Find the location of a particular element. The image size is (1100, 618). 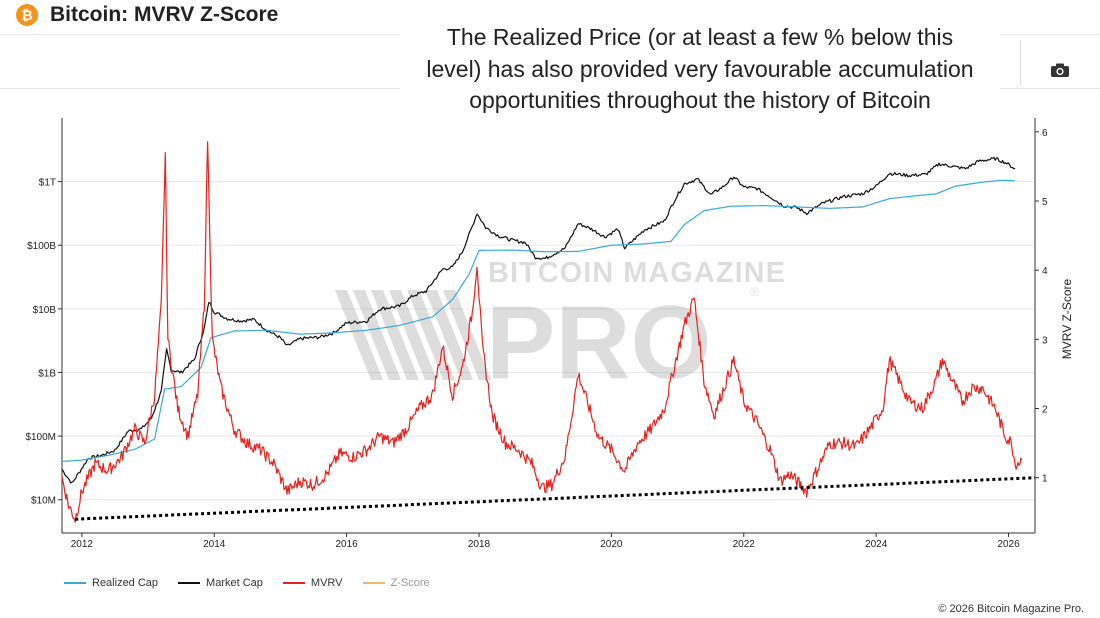

y-right-tick-label: 6 is located at coordinates (1045, 133).